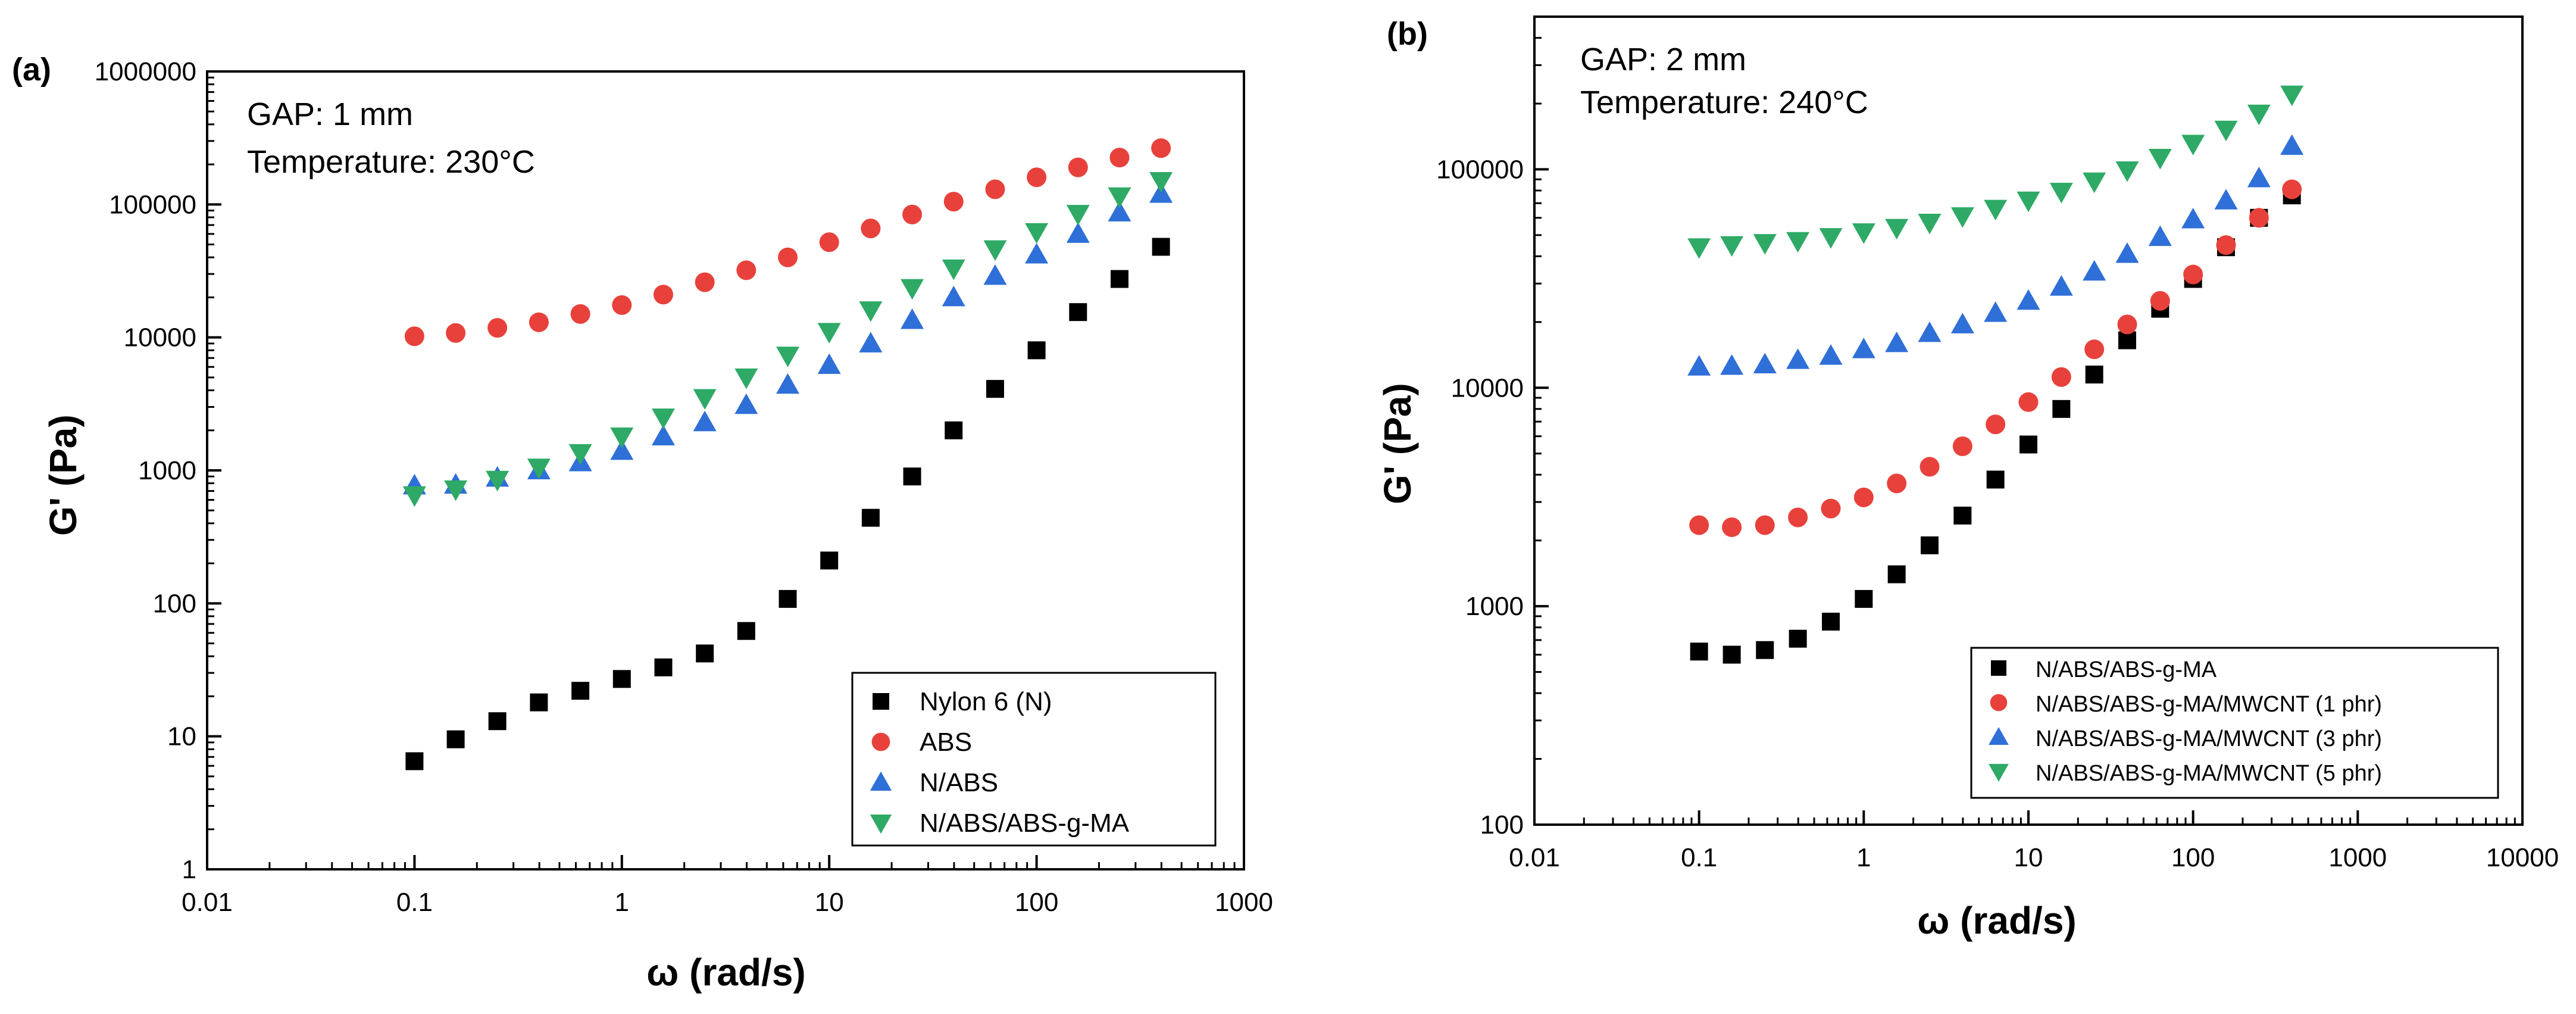 The image size is (2576, 1014). Describe the element at coordinates (181, 736) in the screenshot. I see `y-tick-label: 10` at that location.